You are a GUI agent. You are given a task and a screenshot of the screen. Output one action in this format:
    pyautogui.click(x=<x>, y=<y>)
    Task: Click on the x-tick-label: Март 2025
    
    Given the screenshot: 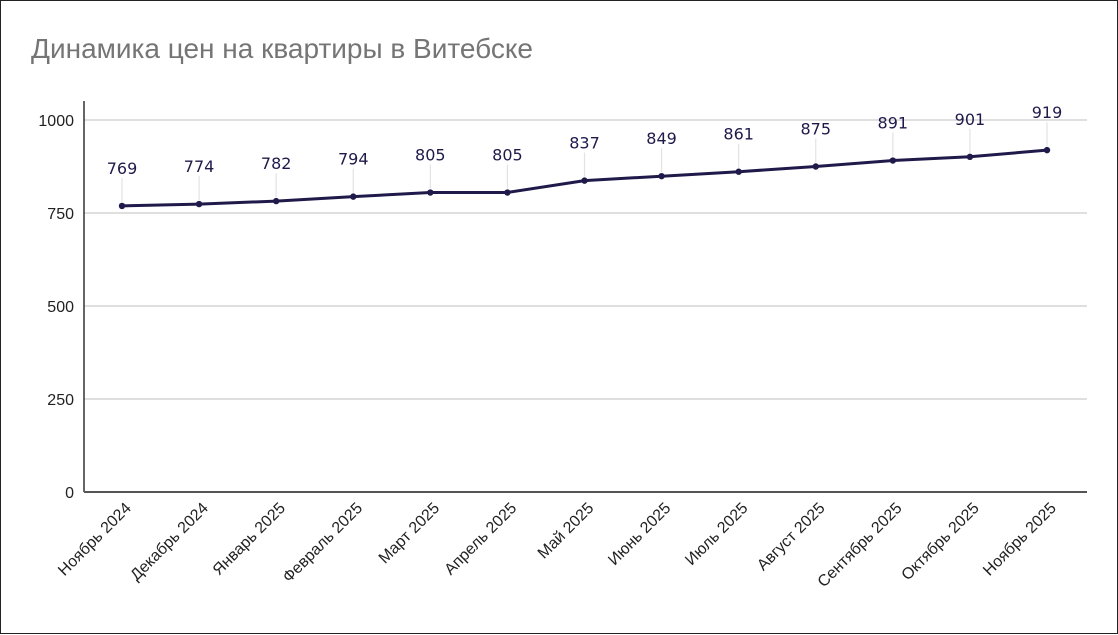 What is the action you would take?
    pyautogui.click(x=409, y=533)
    